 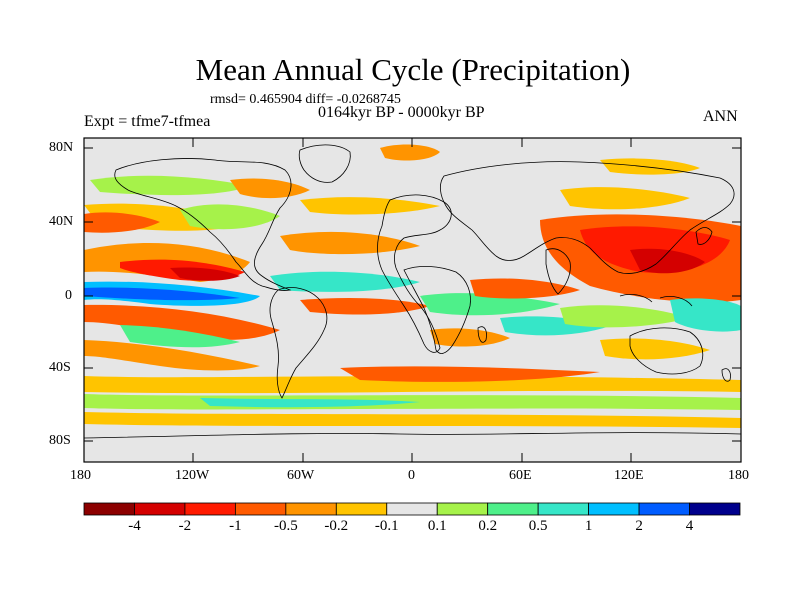 What do you see at coordinates (285, 526) in the screenshot?
I see `colorbar-label: -0.5` at bounding box center [285, 526].